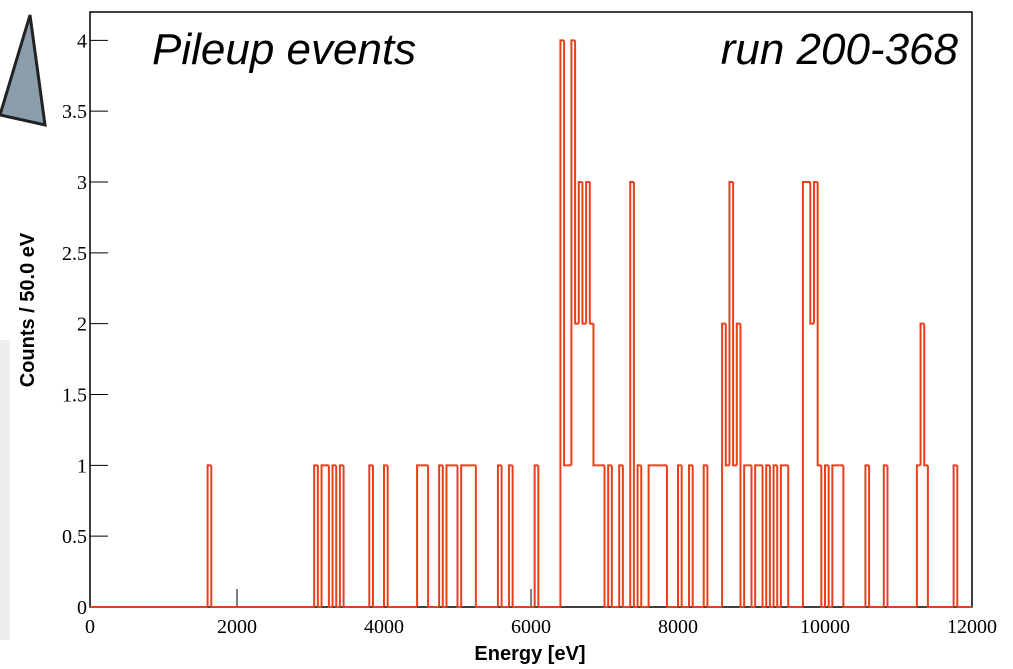 Image resolution: width=1013 pixels, height=669 pixels. What do you see at coordinates (972, 627) in the screenshot?
I see `x-tick-label: 12000` at bounding box center [972, 627].